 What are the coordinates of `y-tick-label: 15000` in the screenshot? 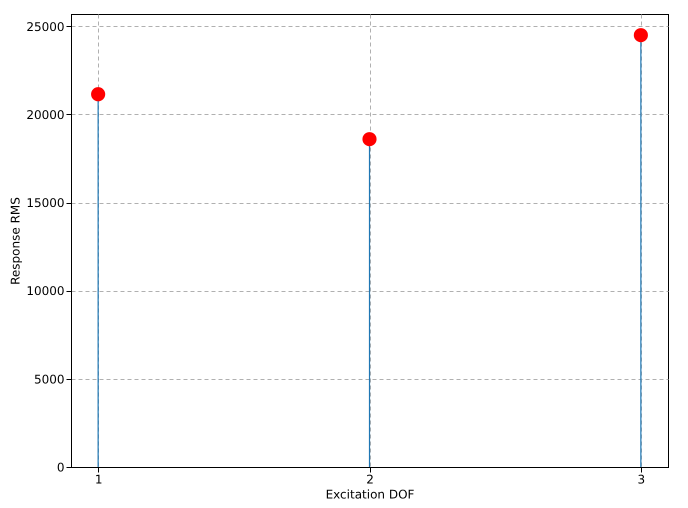 It's located at (45, 203).